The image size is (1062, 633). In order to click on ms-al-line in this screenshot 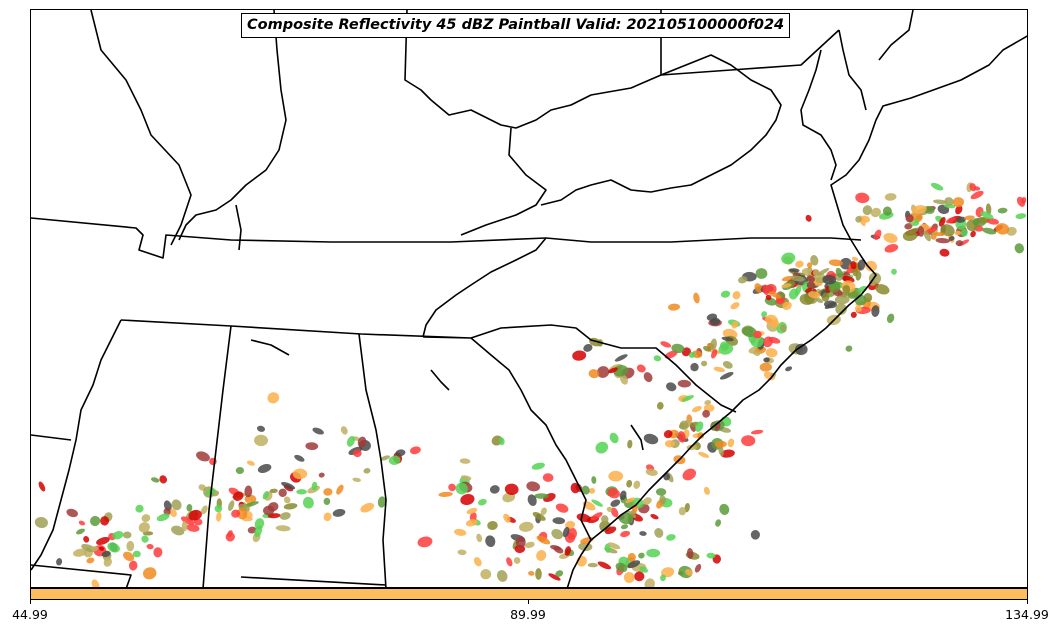, I will do `click(217, 456)`.